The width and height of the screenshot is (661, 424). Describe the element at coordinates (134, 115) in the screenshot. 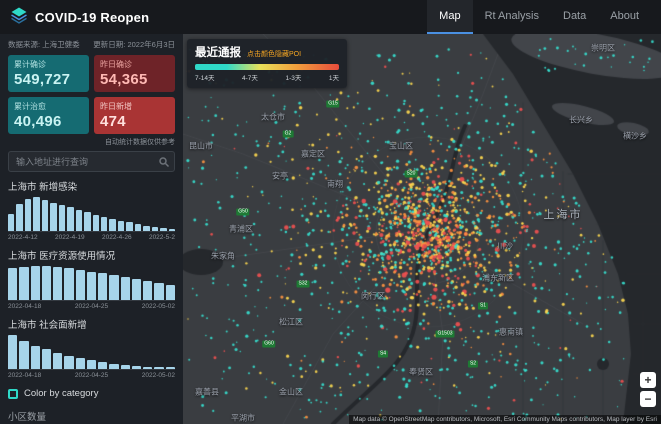

I see `stat-card-yesterday-new: 昨日新增 474` at that location.